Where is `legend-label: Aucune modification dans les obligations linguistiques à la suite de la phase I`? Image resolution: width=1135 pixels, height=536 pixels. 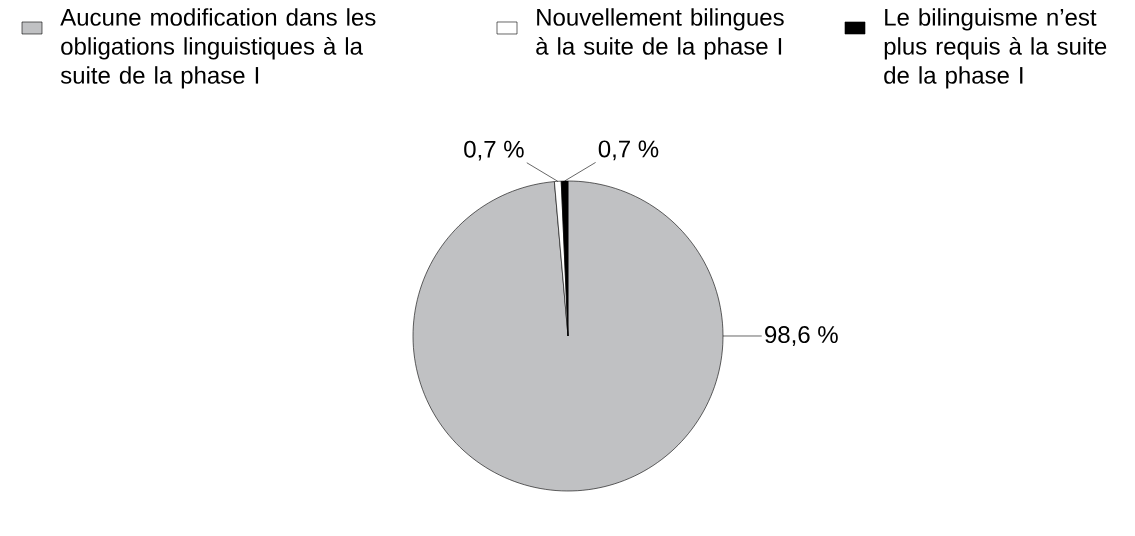
legend-label: Aucune modification dans les obligations linguistiques à la suite de la phase I is located at coordinates (218, 48).